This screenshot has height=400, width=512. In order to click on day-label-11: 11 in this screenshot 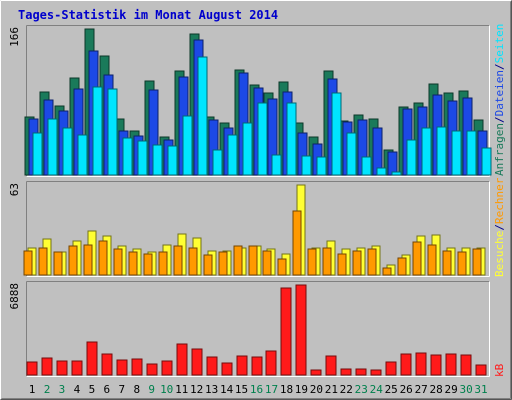, I will do `click(181, 389)`.